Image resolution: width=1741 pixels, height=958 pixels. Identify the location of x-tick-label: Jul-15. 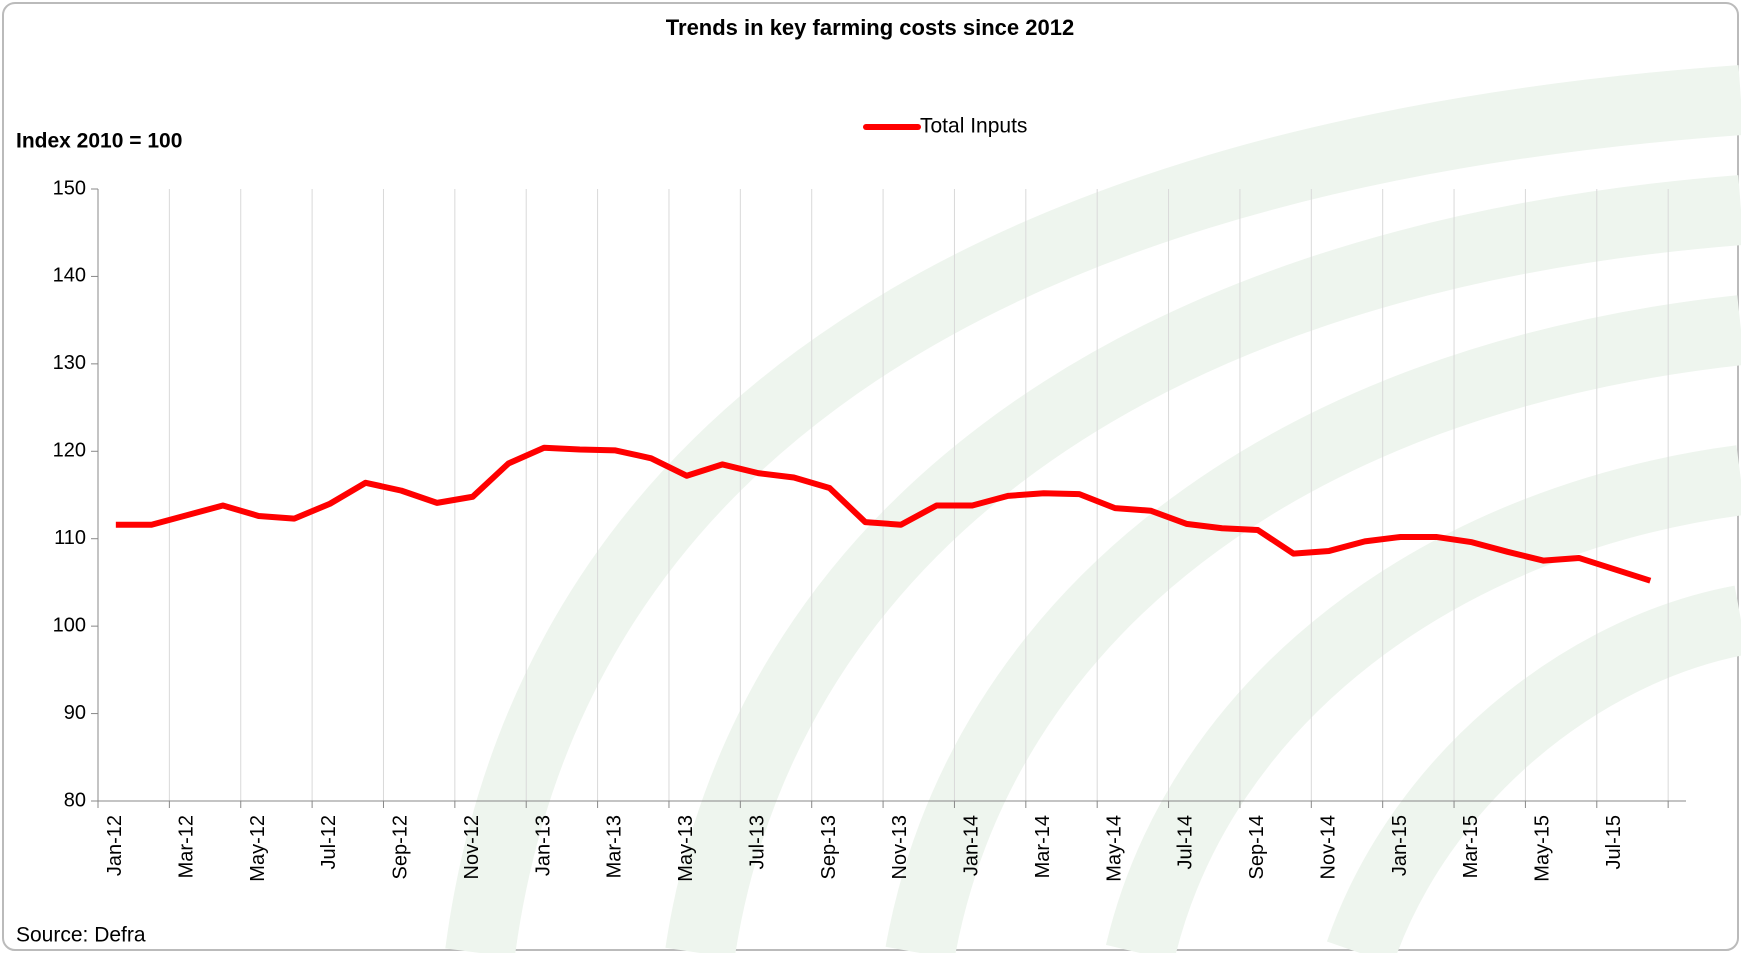
(1614, 842).